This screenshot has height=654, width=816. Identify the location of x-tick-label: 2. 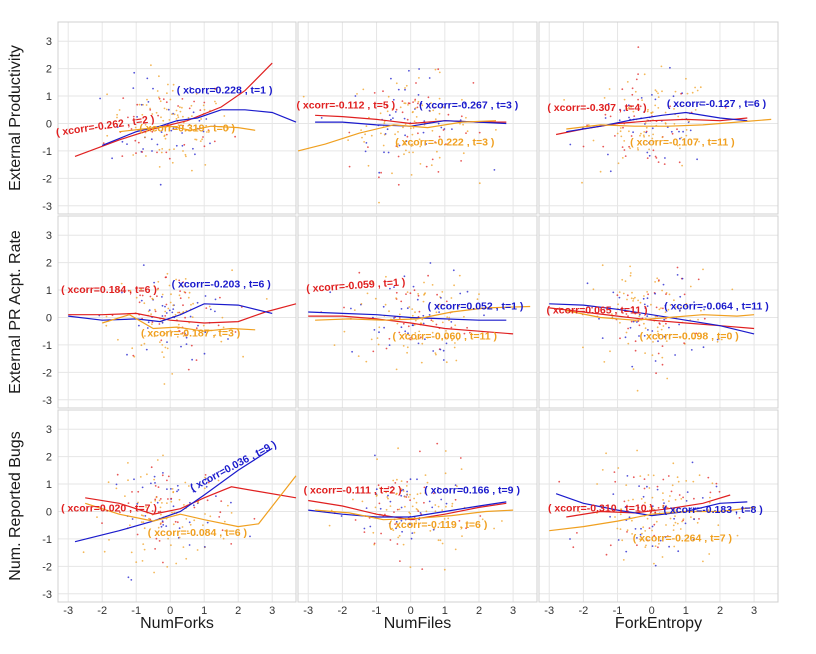
(238, 611).